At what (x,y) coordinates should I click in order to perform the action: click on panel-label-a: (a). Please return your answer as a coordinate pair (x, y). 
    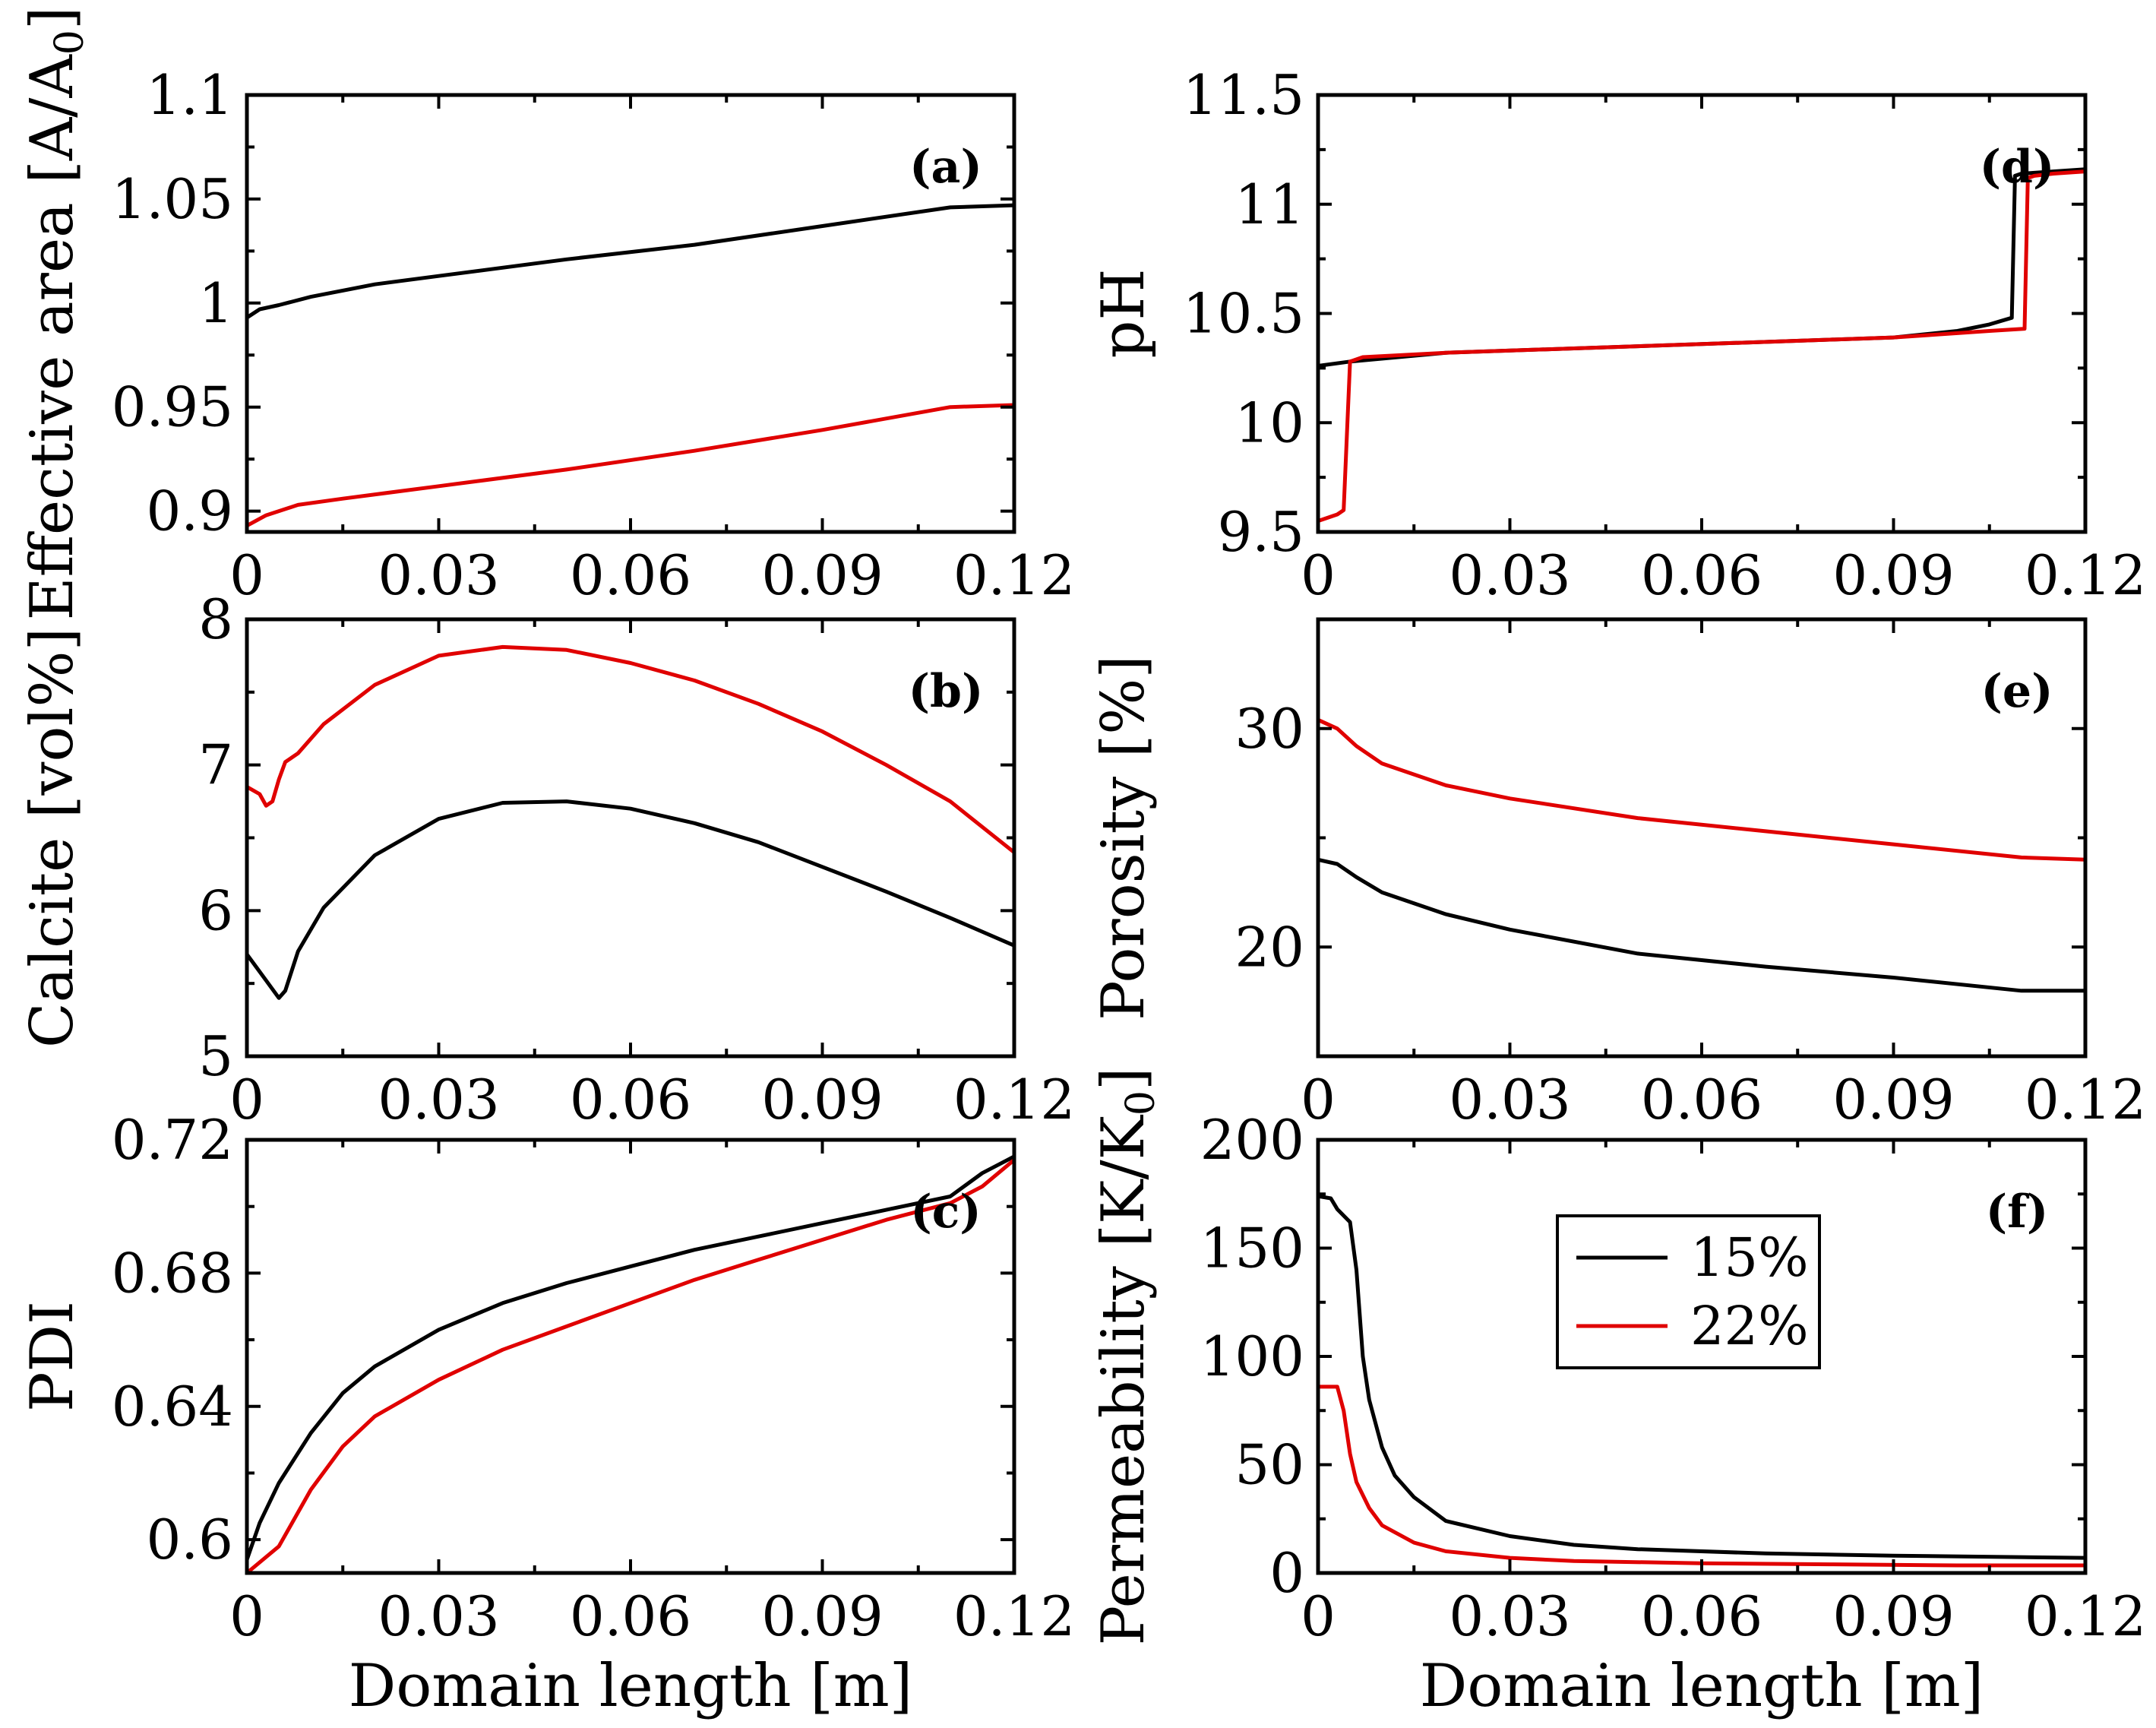
    Looking at the image, I should click on (945, 167).